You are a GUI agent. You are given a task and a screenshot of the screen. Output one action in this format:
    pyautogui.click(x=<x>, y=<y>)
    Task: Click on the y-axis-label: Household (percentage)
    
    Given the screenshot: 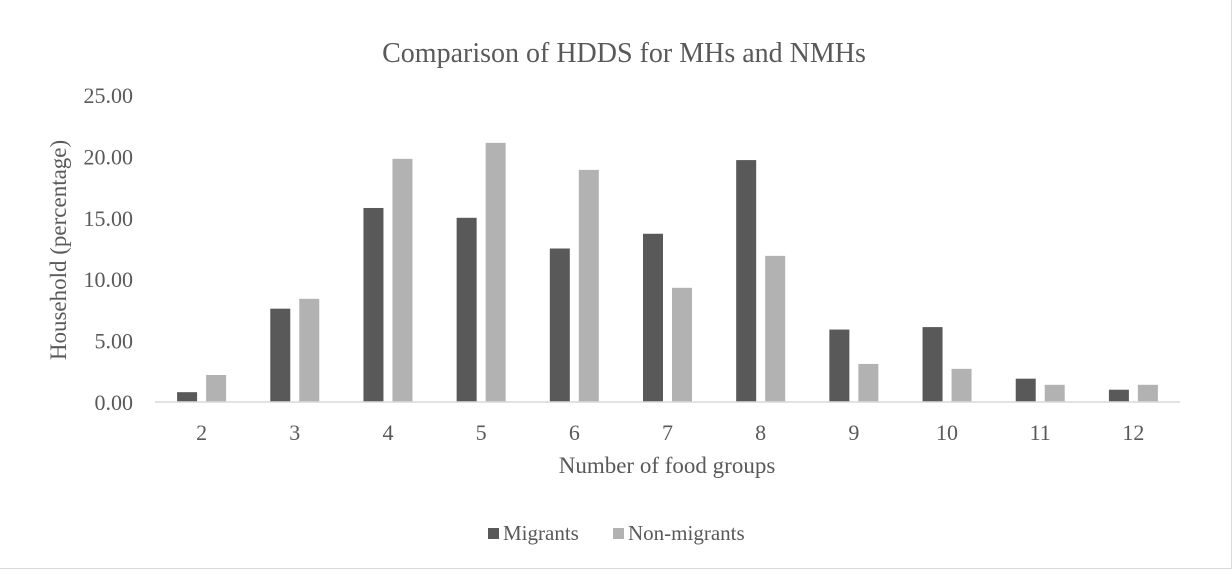 What is the action you would take?
    pyautogui.click(x=58, y=250)
    